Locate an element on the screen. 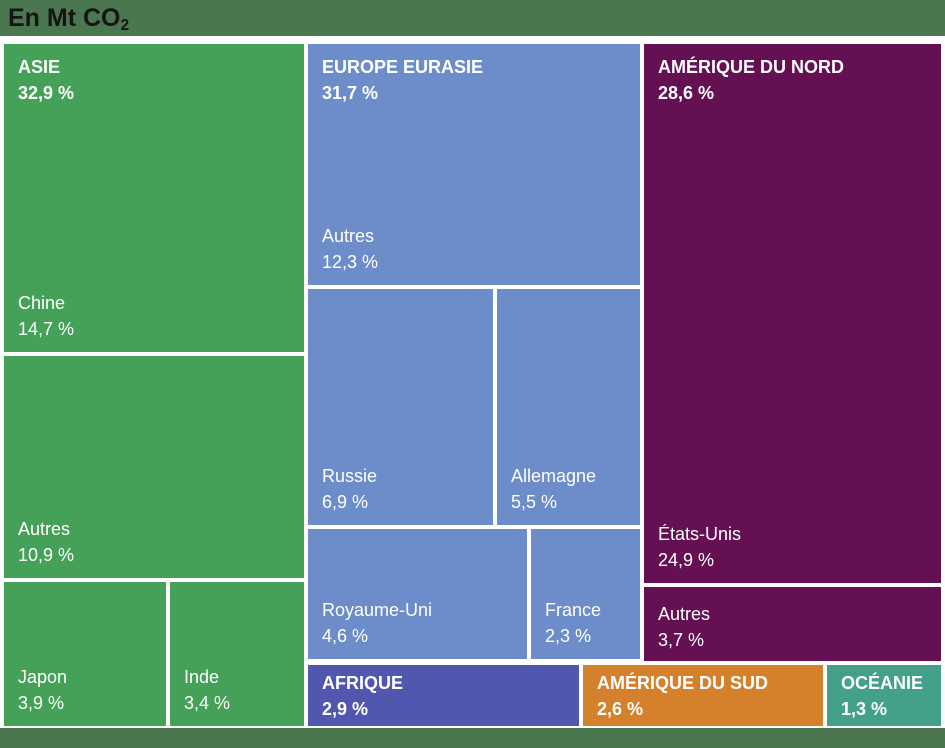 The width and height of the screenshot is (945, 748). tile-amerique-du-sud: AMÉRIQUE DU SUD 2,6 % is located at coordinates (703, 695).